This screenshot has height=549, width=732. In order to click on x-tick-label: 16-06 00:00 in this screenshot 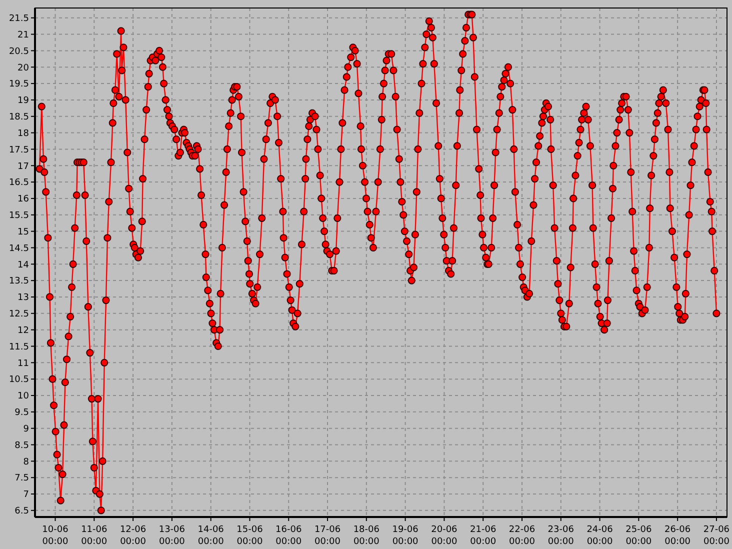, I will do `click(289, 536)`.